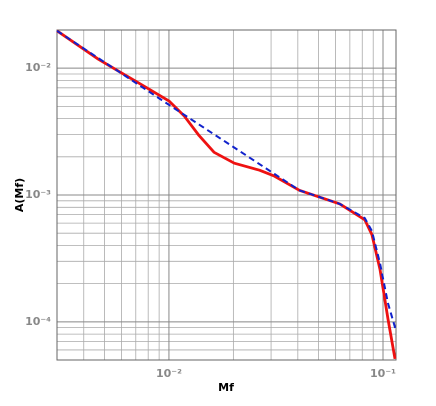  I want to click on x-axis-label: Mf, so click(226, 387).